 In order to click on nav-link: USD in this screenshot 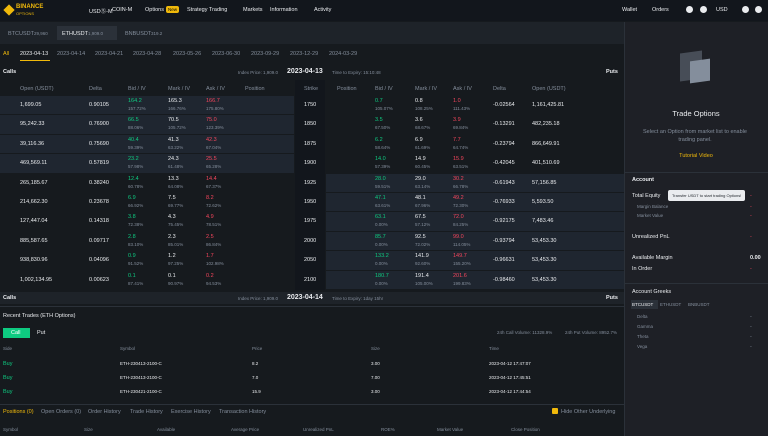, I will do `click(722, 10)`.